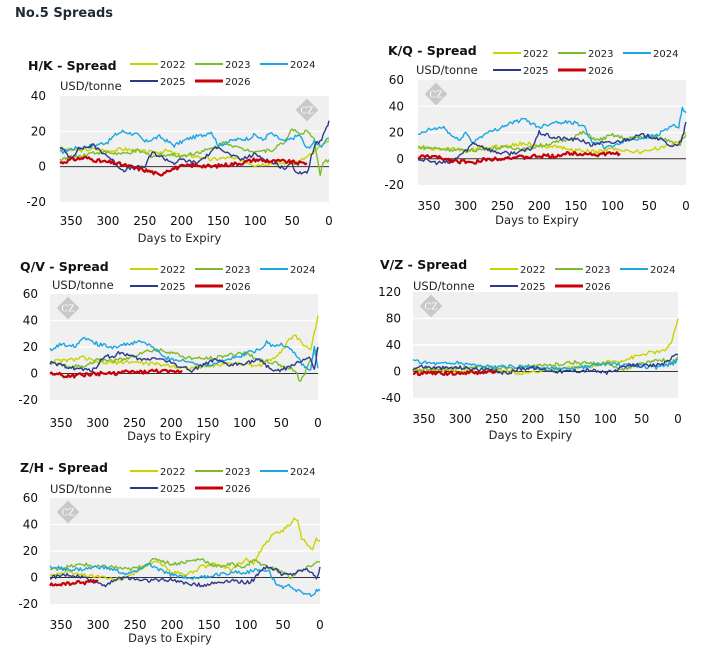  Describe the element at coordinates (432, 50) in the screenshot. I see `chart-title: K/Q - Spread` at that location.